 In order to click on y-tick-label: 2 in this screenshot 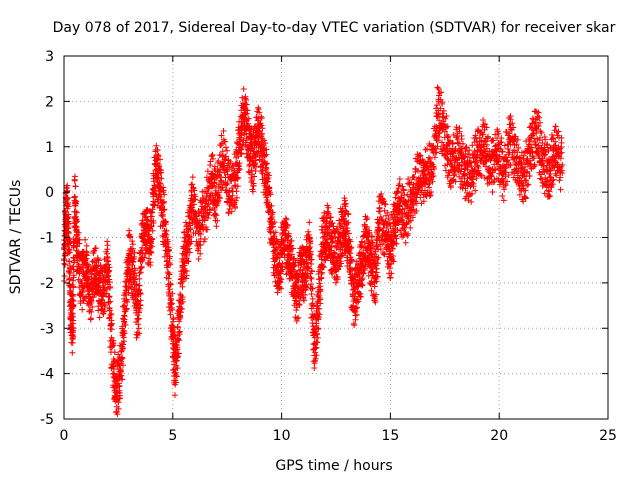, I will do `click(49, 102)`.